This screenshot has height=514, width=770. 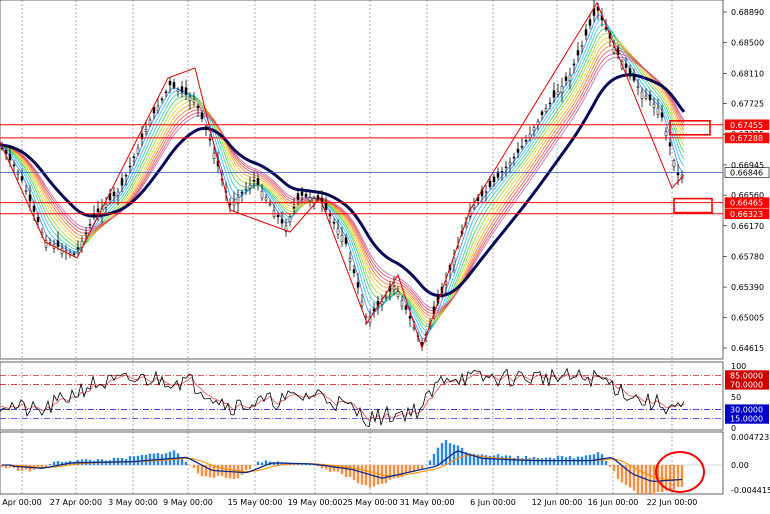 I want to click on stochastic-panel, so click(x=361, y=396).